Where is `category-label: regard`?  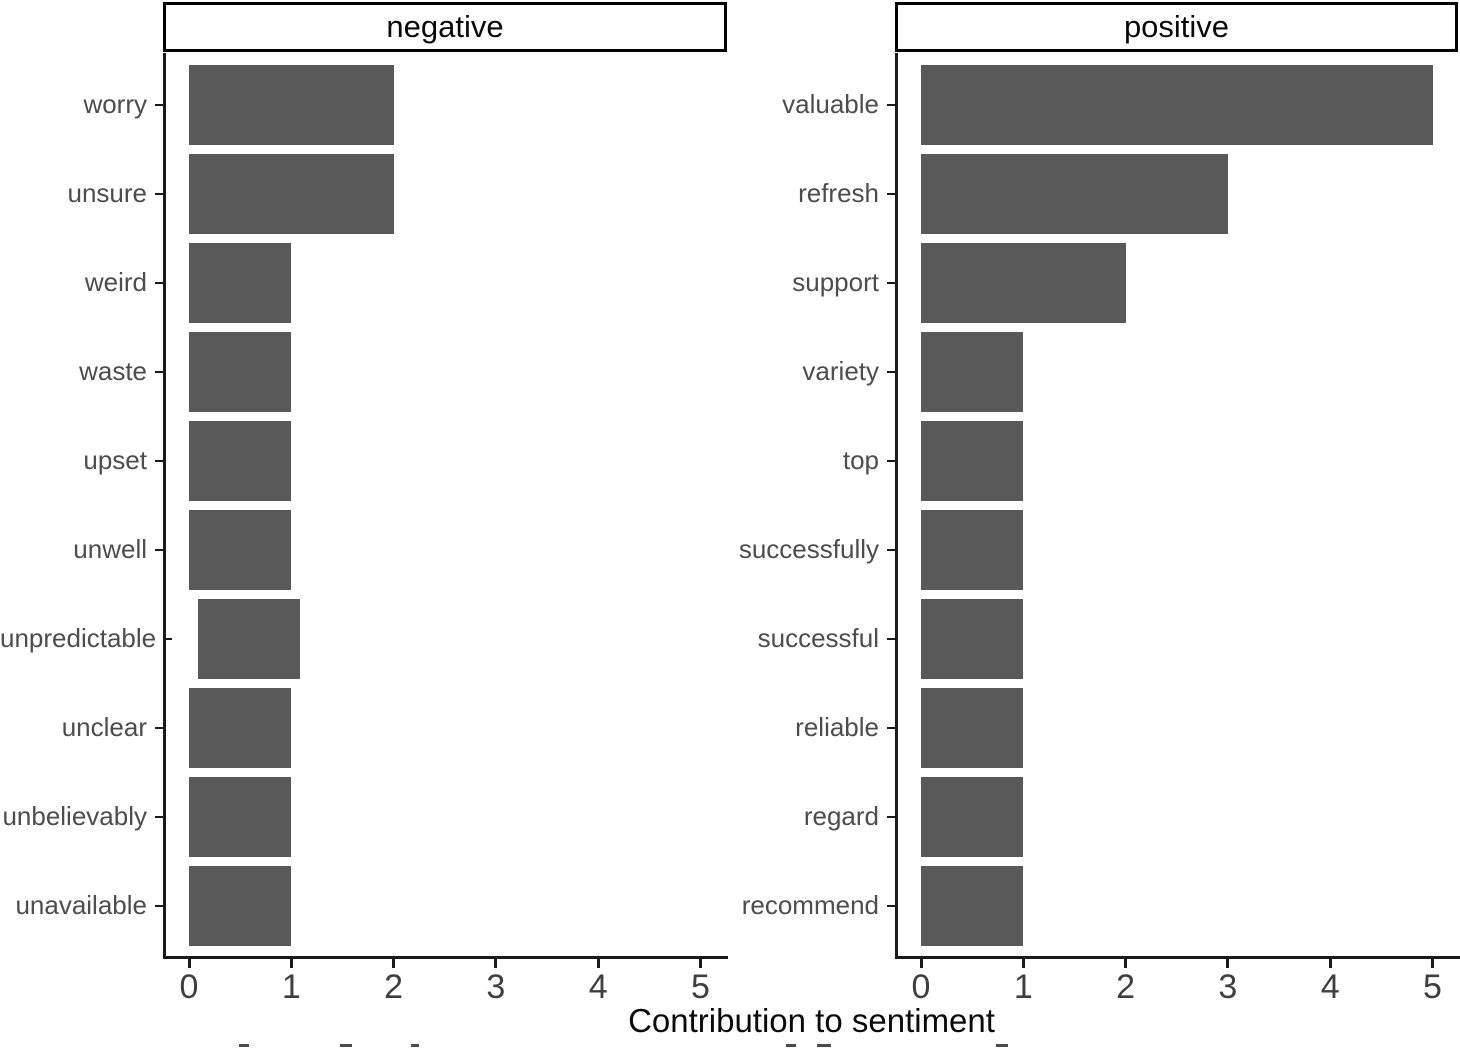
category-label: regard is located at coordinates (841, 816).